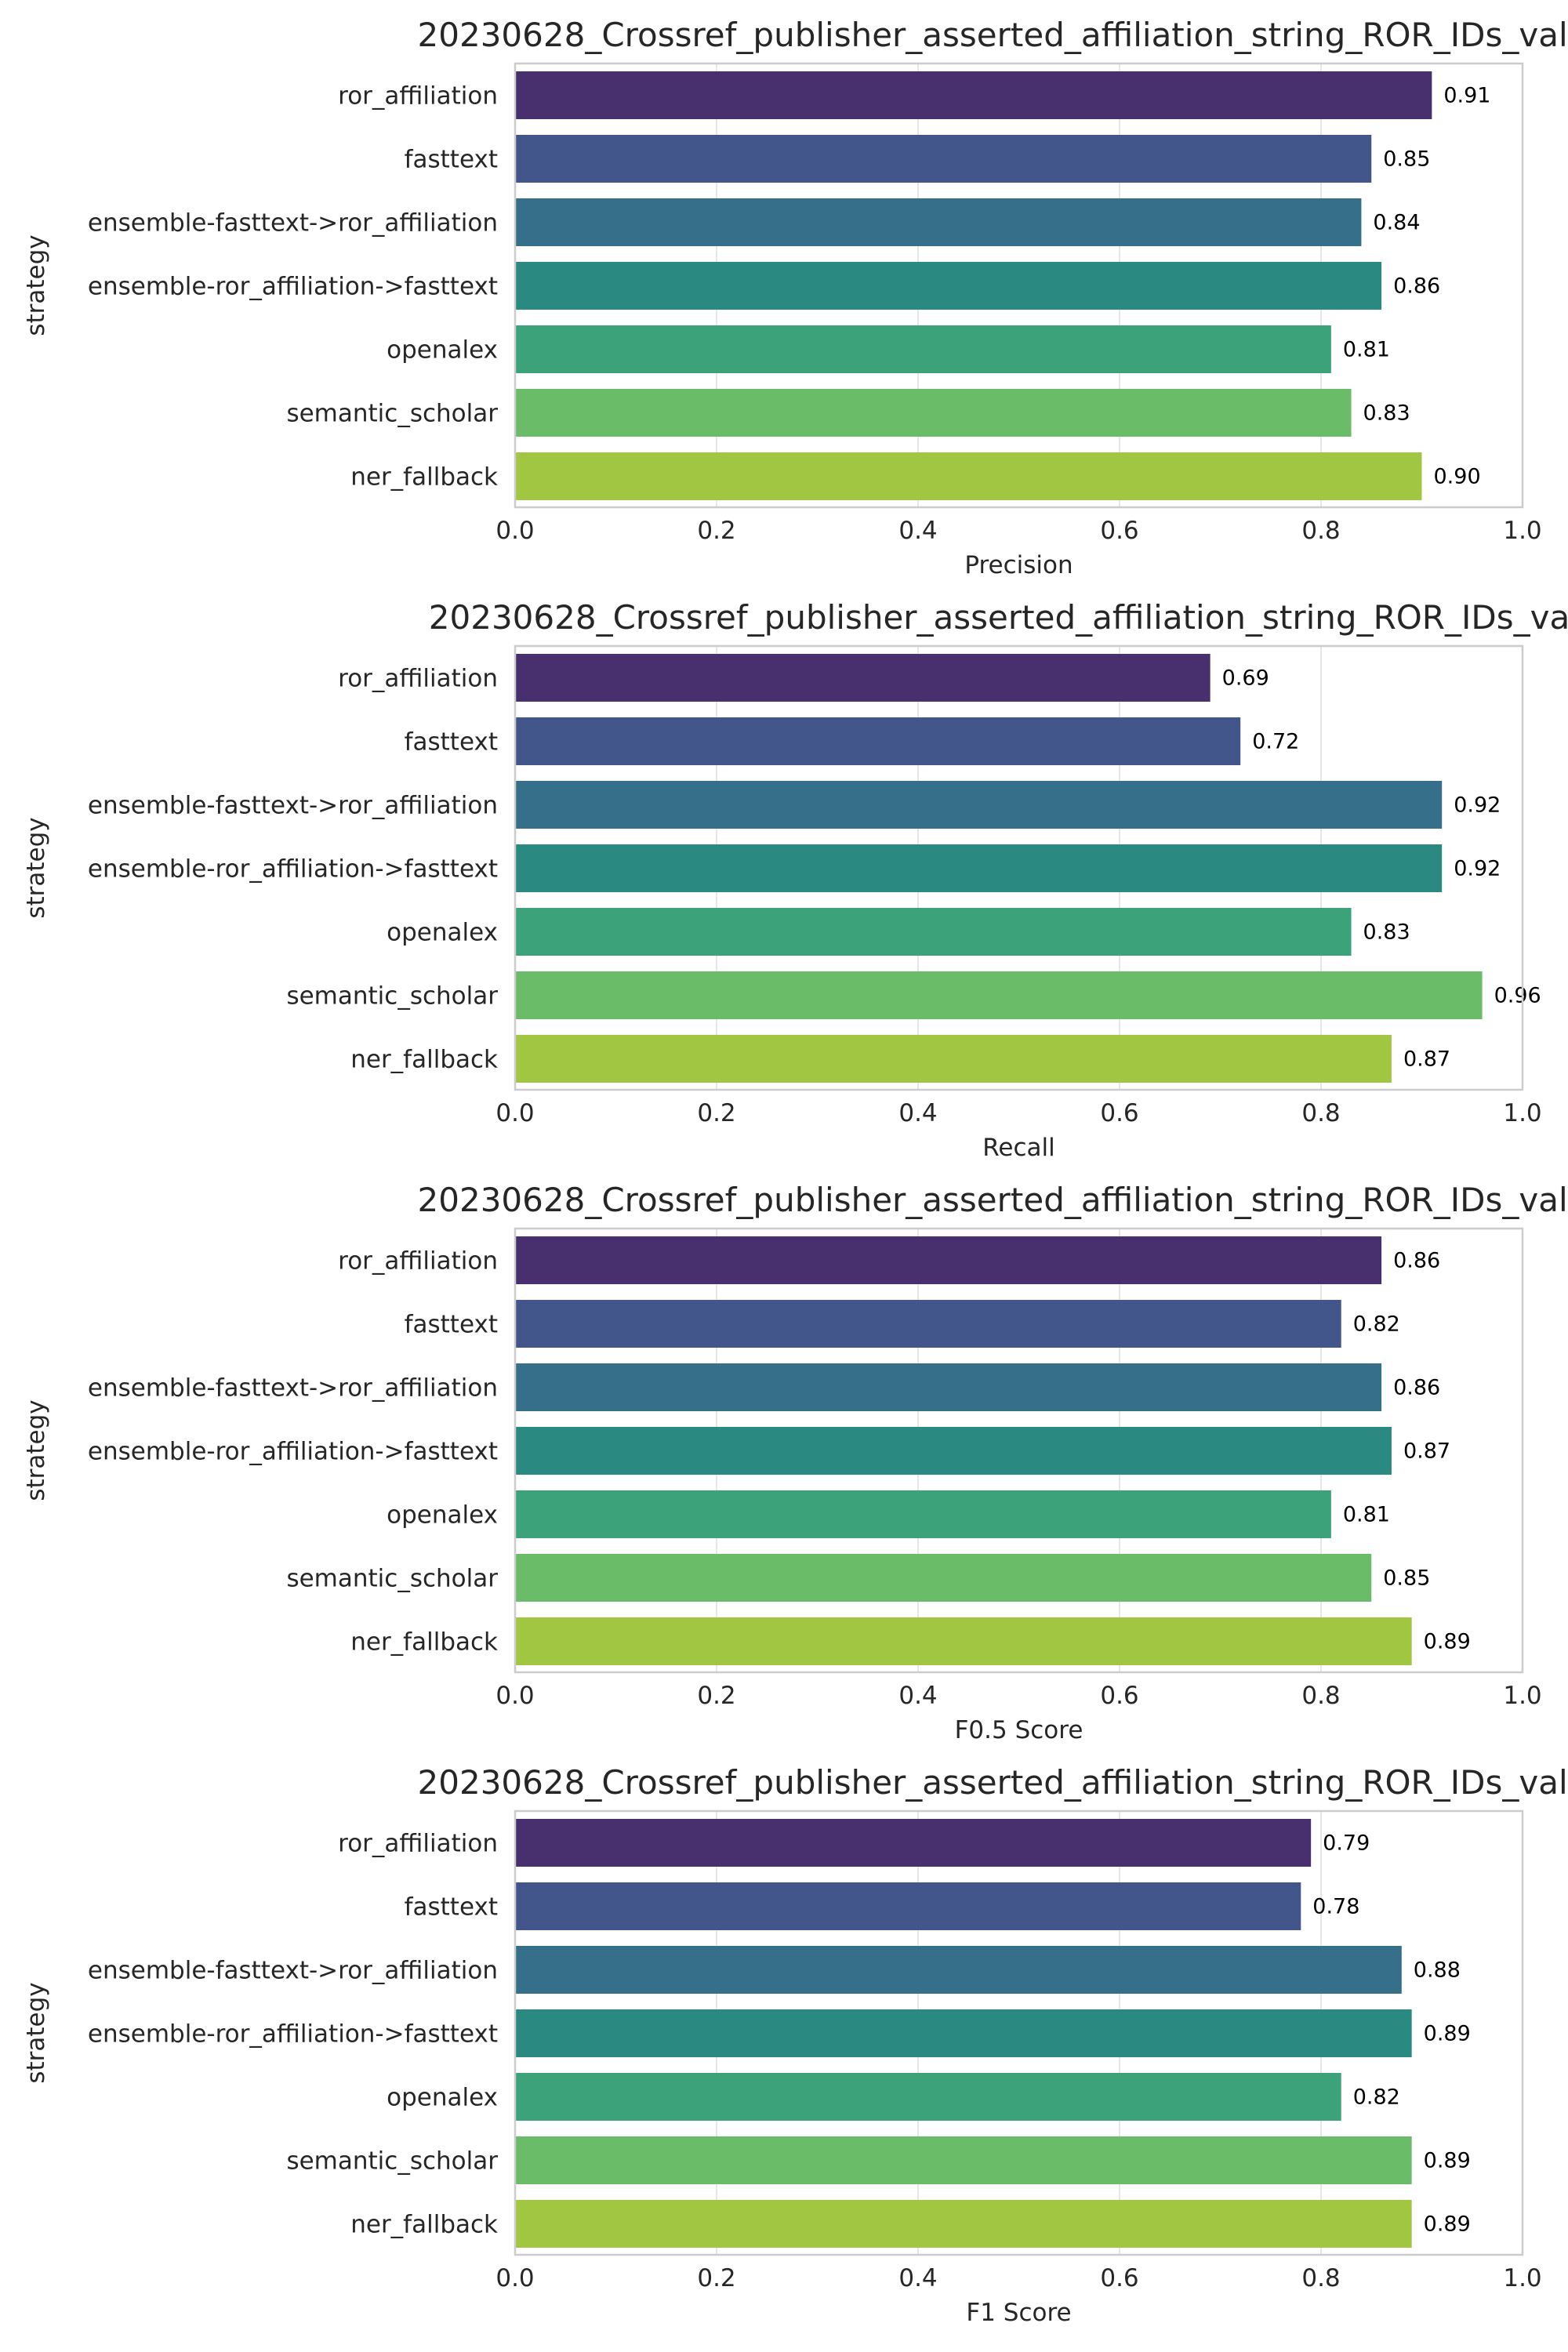 The height and width of the screenshot is (2352, 1568). I want to click on value-label: 0.69, so click(1245, 678).